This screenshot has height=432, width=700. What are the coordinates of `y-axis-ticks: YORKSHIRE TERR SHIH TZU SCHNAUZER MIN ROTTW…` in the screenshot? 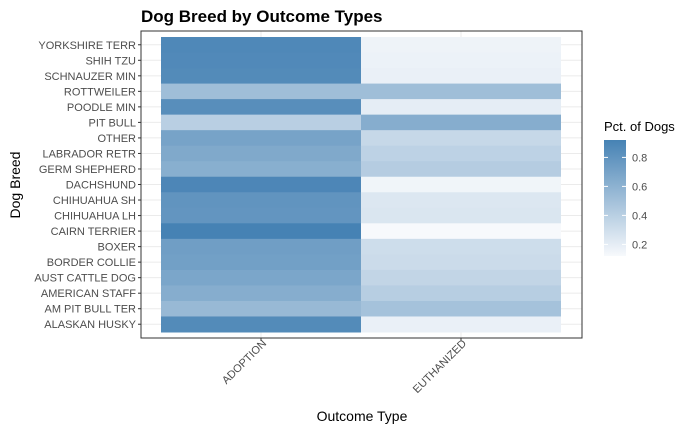 It's located at (87, 185).